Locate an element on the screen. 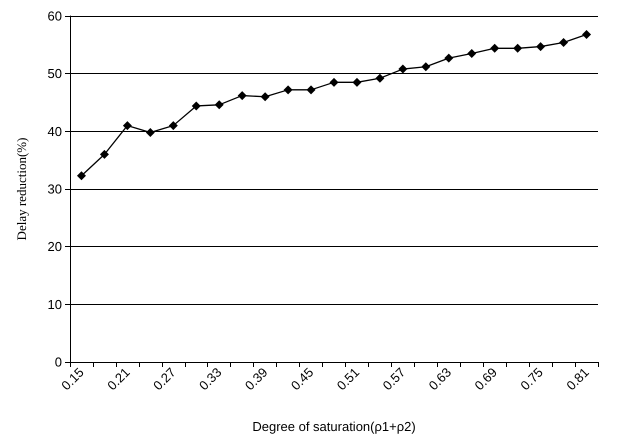 The image size is (618, 440). y-tick-label: 50 is located at coordinates (55, 74).